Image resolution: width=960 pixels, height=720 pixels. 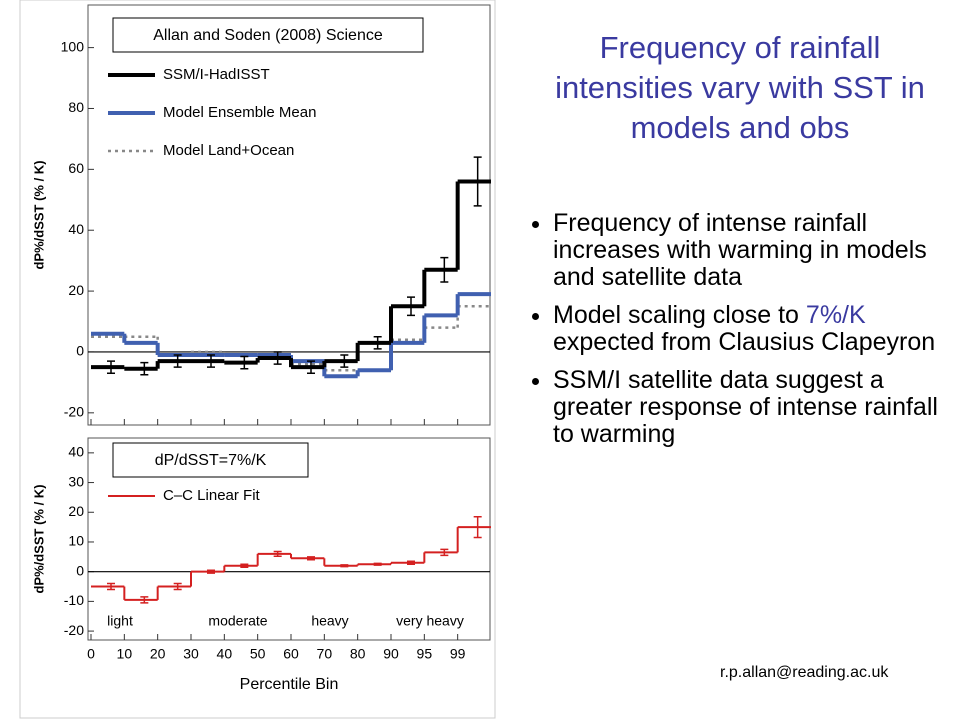 What do you see at coordinates (676, 315) in the screenshot?
I see `bullet-text: Model scaling close to` at bounding box center [676, 315].